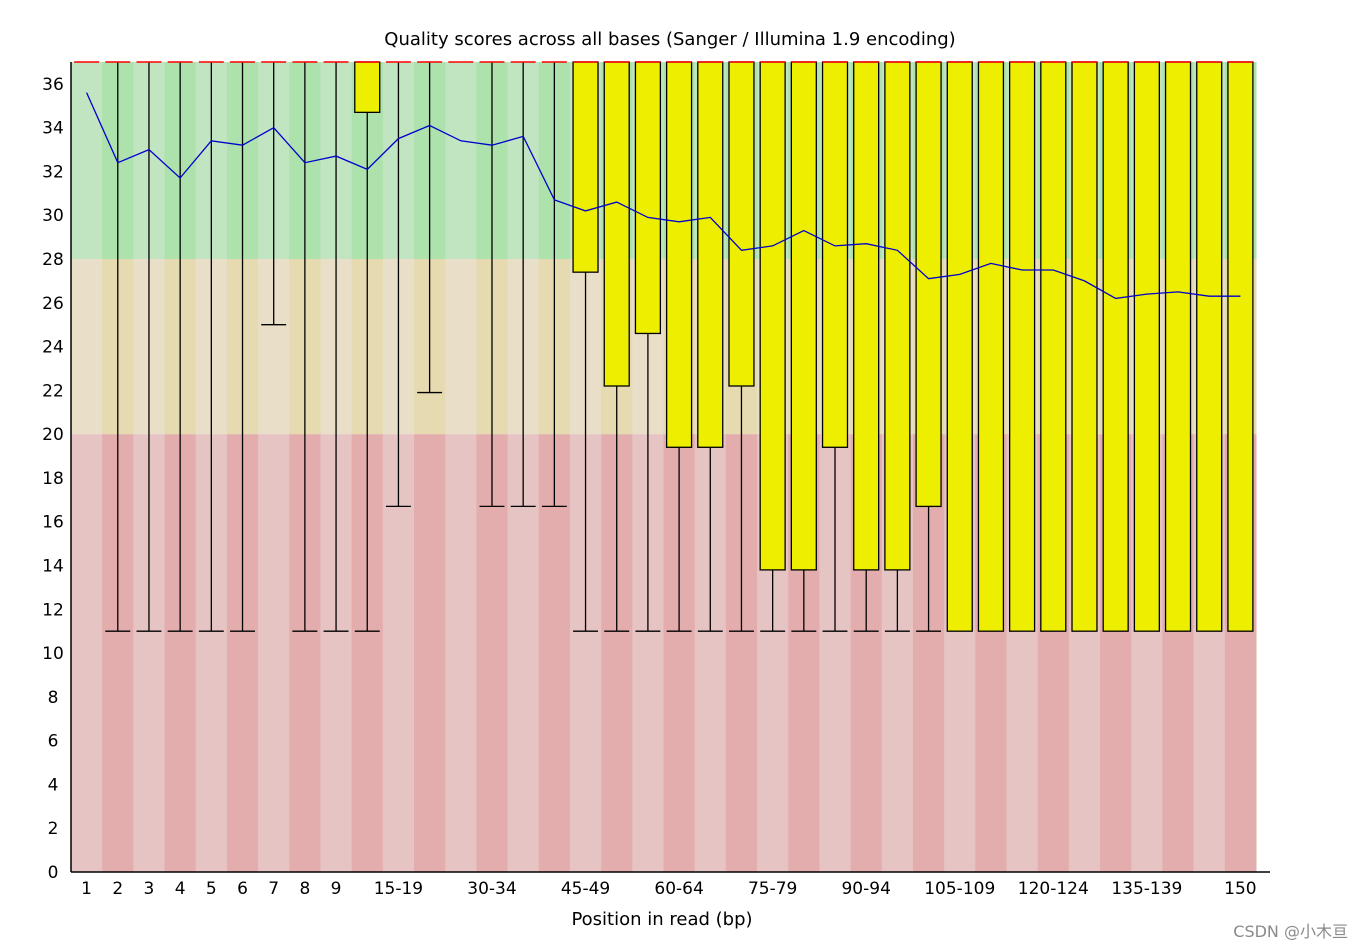  What do you see at coordinates (53, 435) in the screenshot?
I see `y-tick-label: 20` at bounding box center [53, 435].